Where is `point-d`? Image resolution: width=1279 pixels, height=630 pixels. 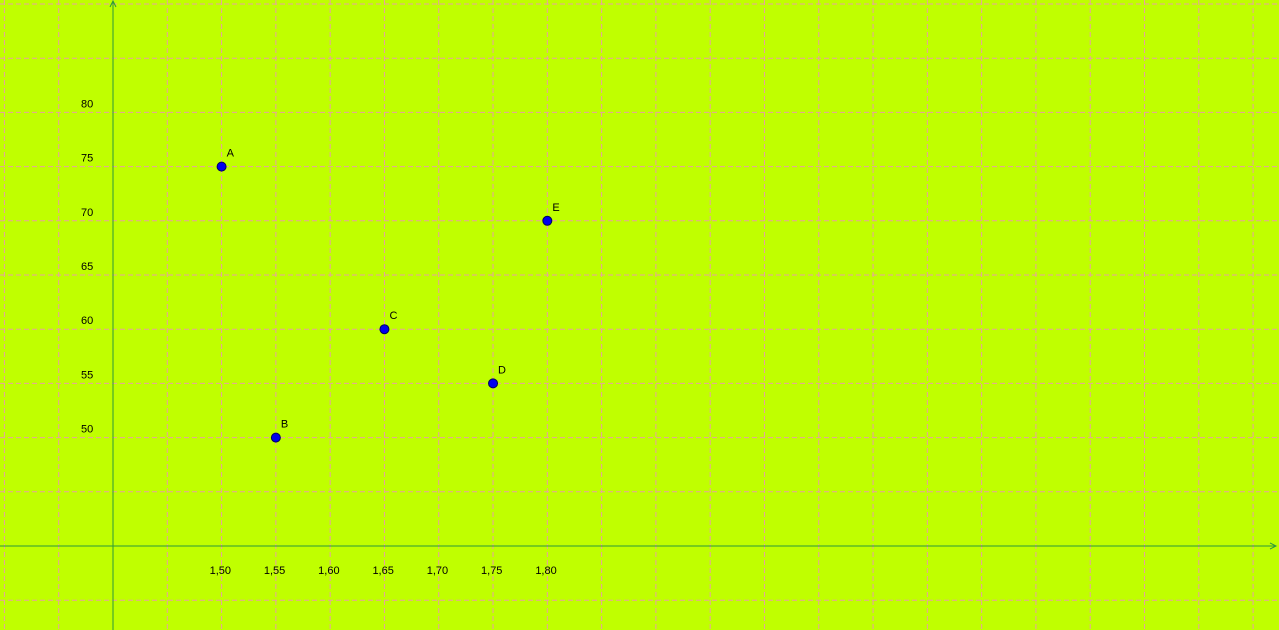 point-d is located at coordinates (493, 383).